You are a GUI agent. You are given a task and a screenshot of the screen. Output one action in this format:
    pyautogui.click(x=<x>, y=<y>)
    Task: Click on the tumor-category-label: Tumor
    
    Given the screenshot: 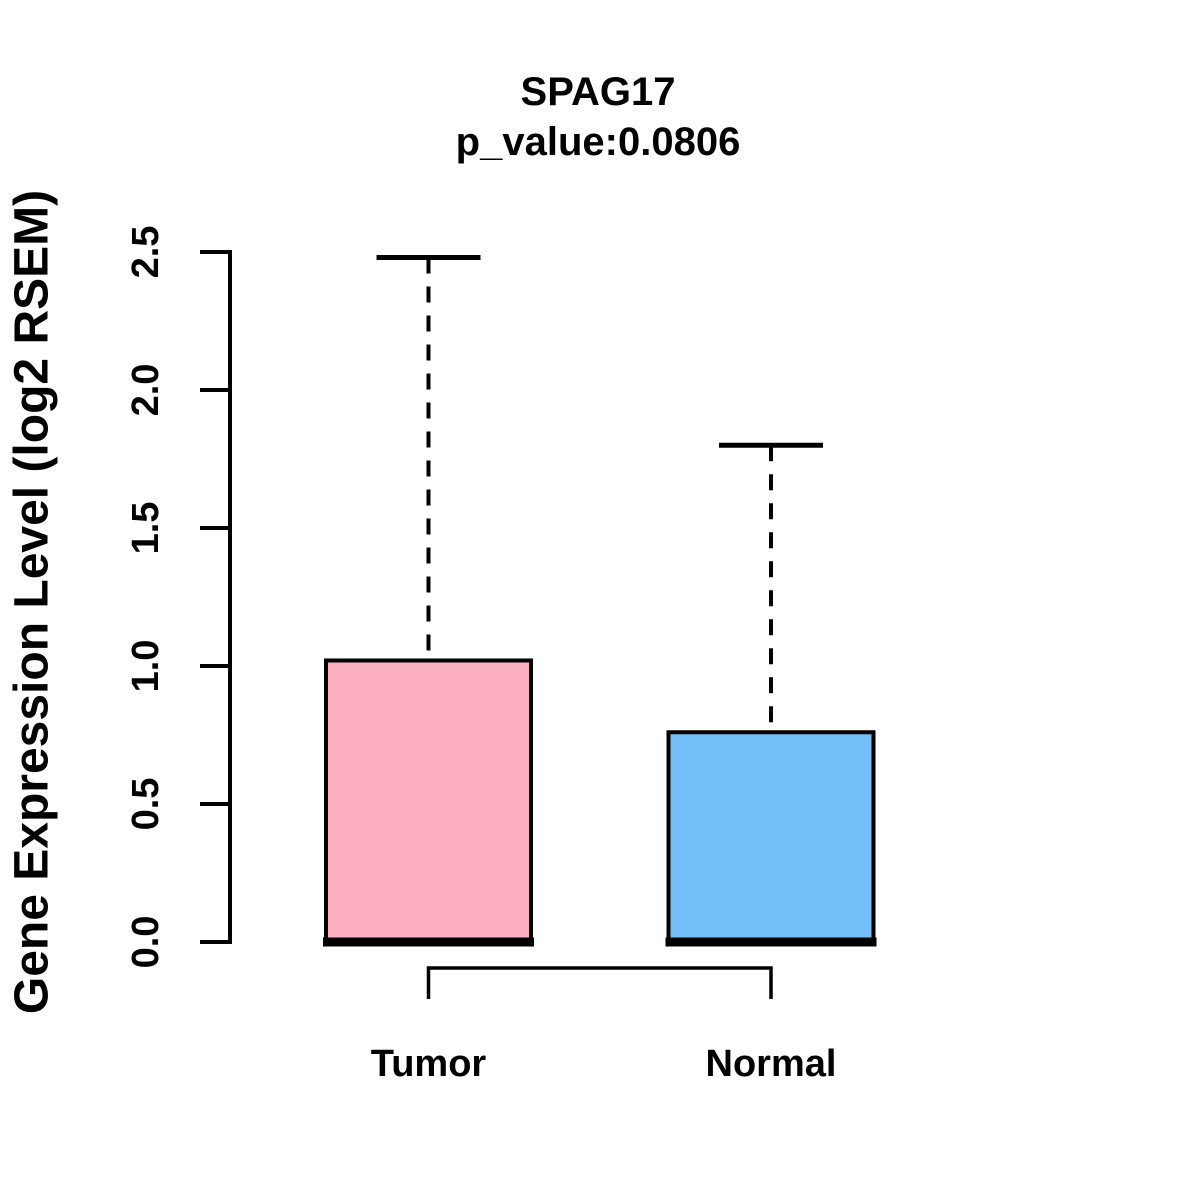 What is the action you would take?
    pyautogui.click(x=429, y=1064)
    